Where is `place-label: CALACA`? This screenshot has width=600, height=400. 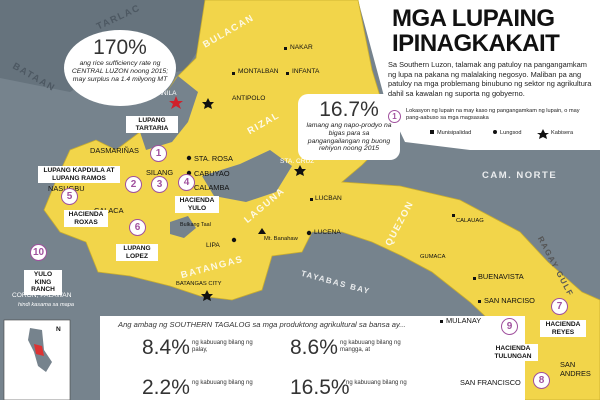
place-label: CALACA is located at coordinates (109, 210).